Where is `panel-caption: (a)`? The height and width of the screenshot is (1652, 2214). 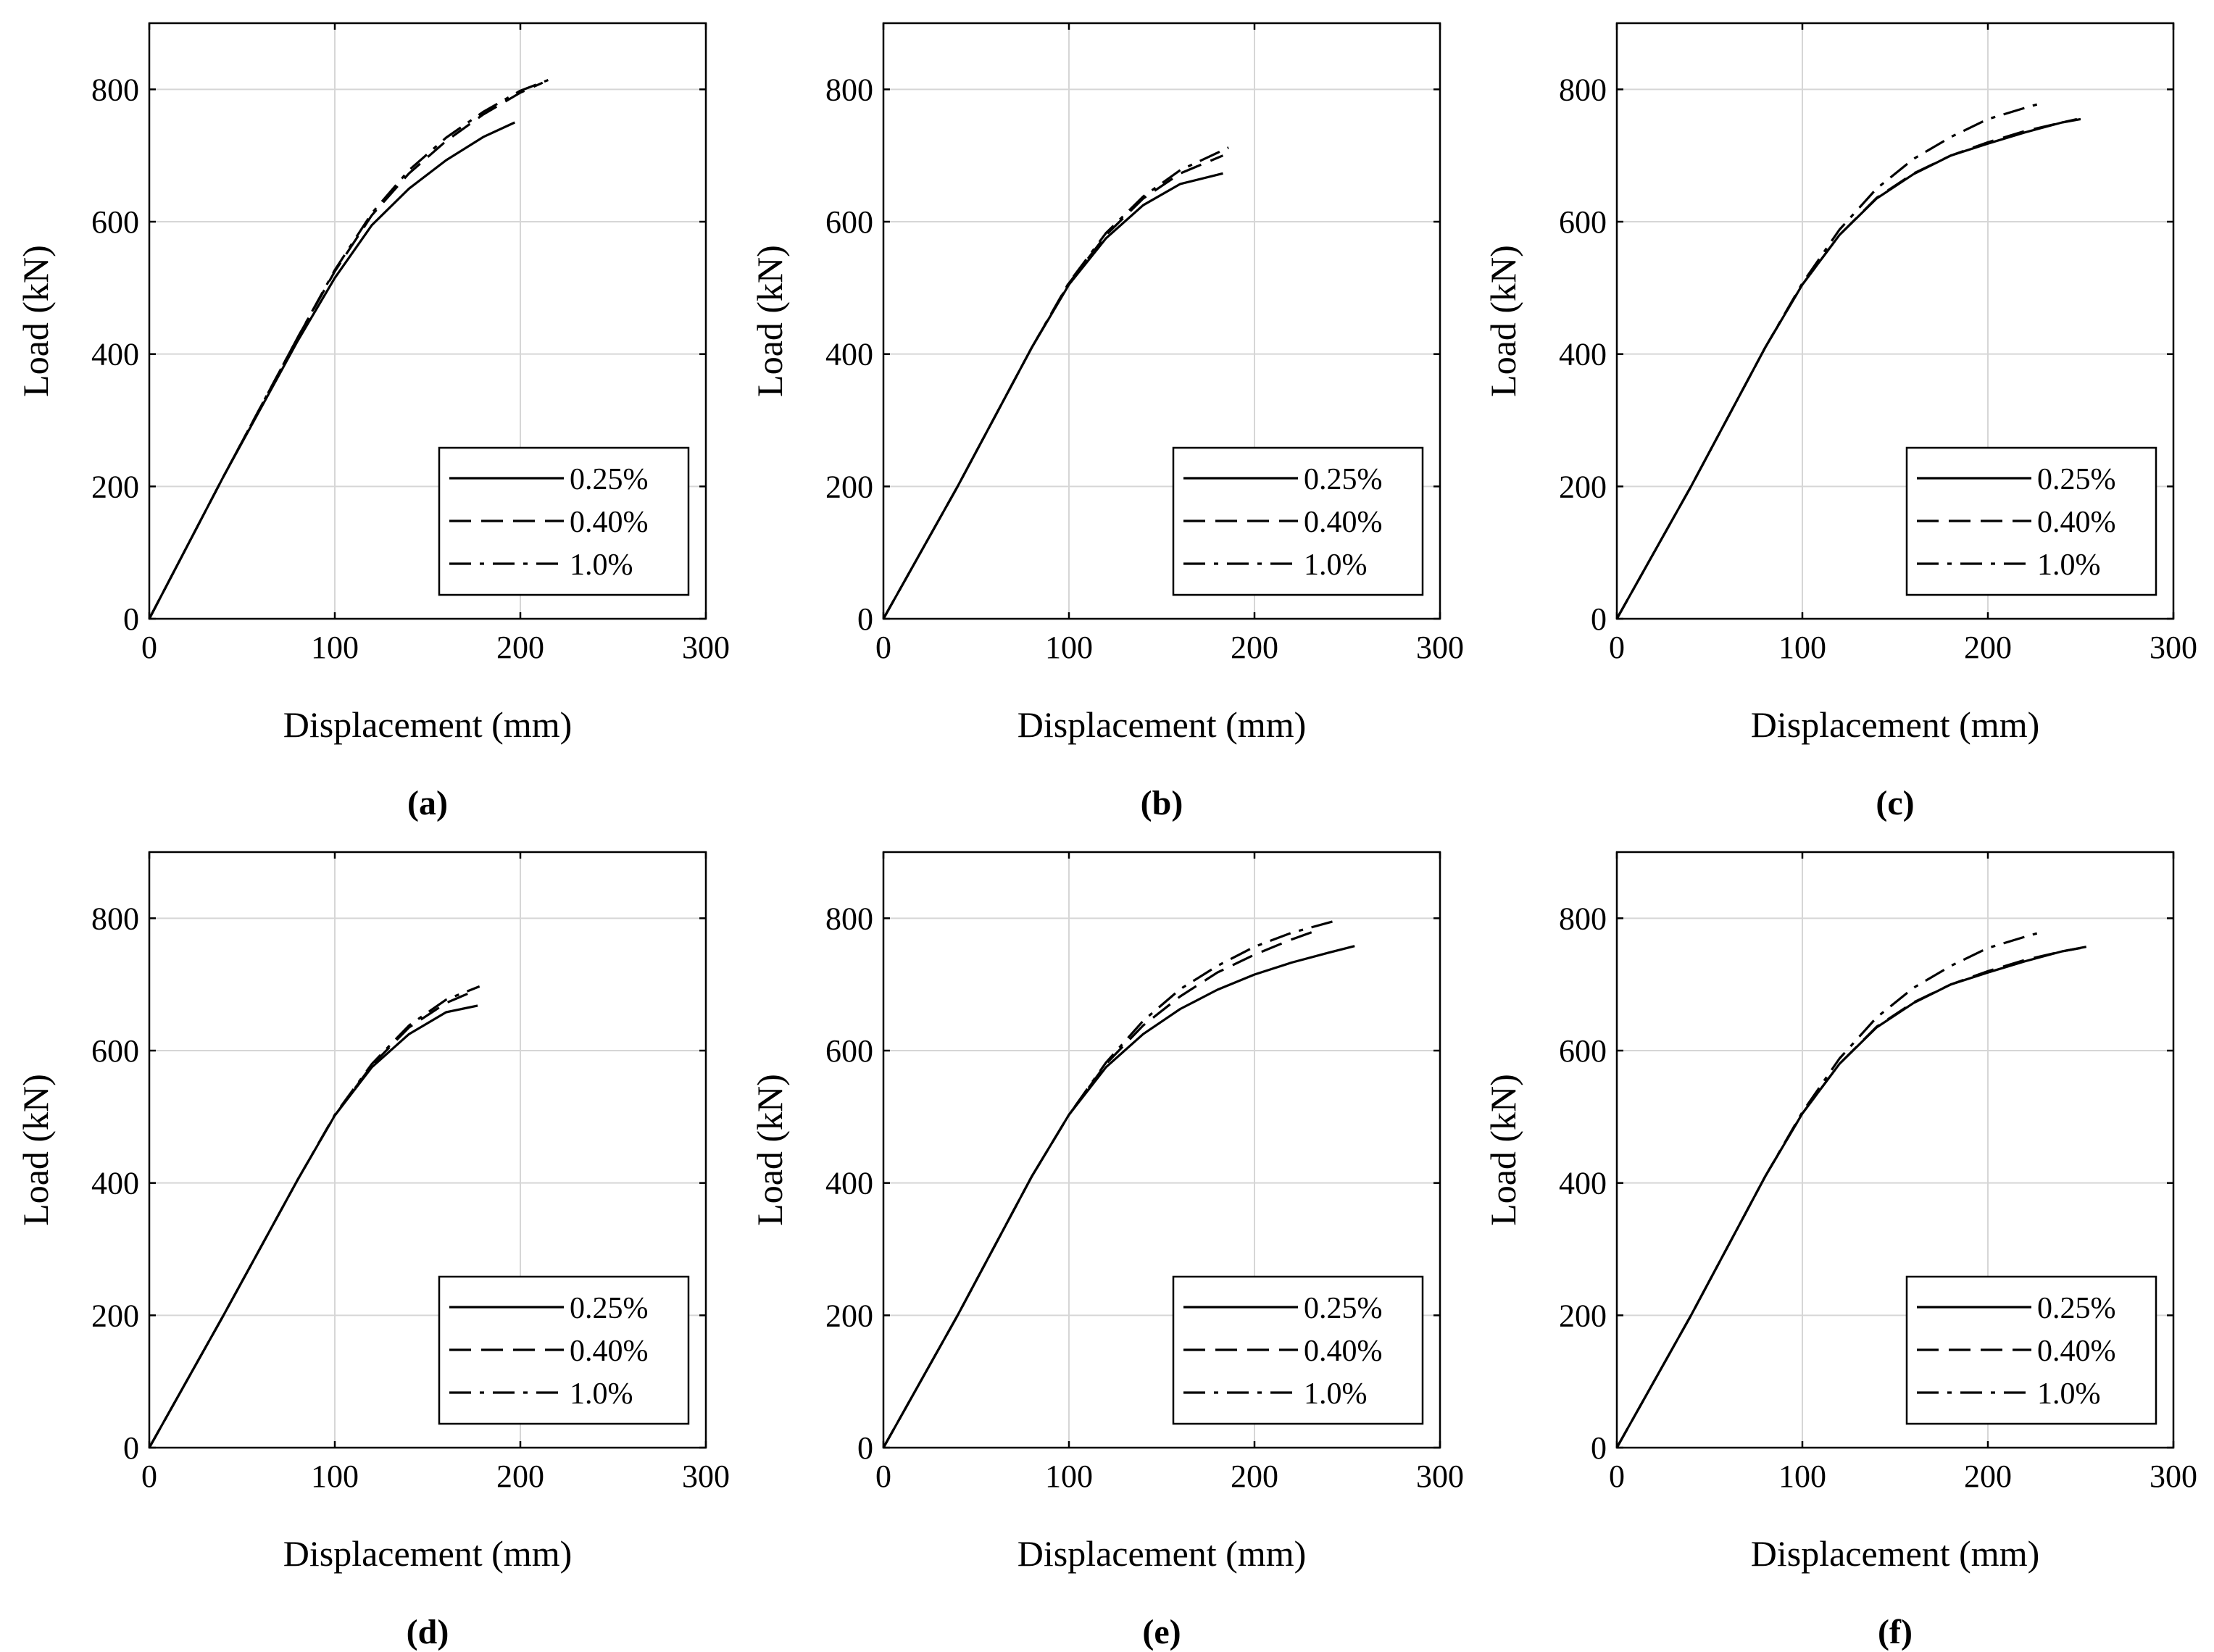
panel-caption: (a) is located at coordinates (427, 803).